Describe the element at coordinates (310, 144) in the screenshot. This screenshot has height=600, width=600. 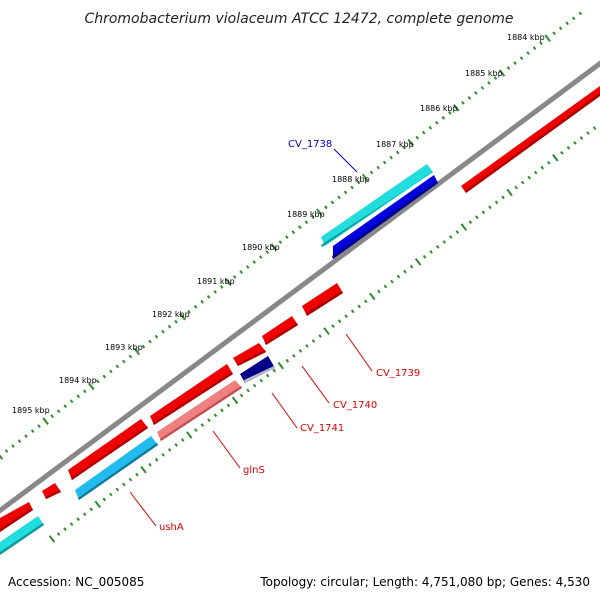
I see `gene-label-CV_1738: CV_1738` at that location.